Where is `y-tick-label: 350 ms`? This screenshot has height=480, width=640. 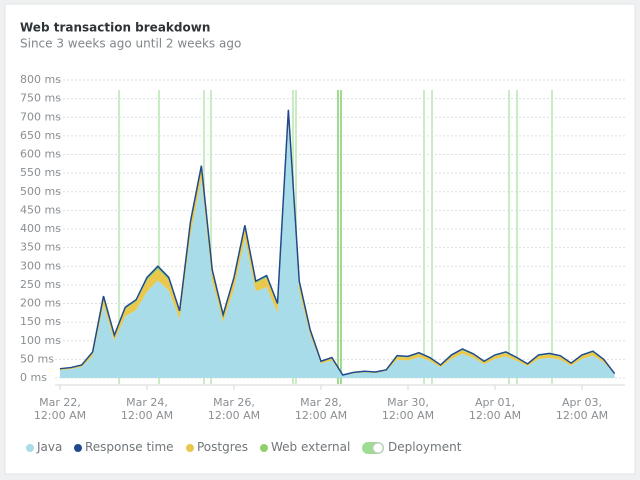 y-tick-label: 350 ms is located at coordinates (40, 247).